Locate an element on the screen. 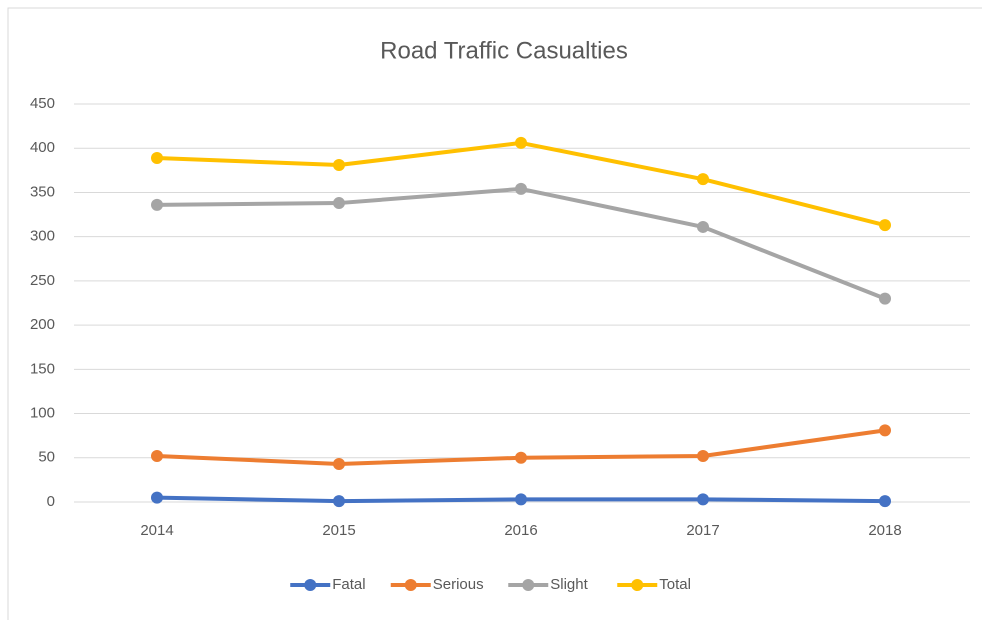  x-tick-label: 2016 is located at coordinates (520, 530).